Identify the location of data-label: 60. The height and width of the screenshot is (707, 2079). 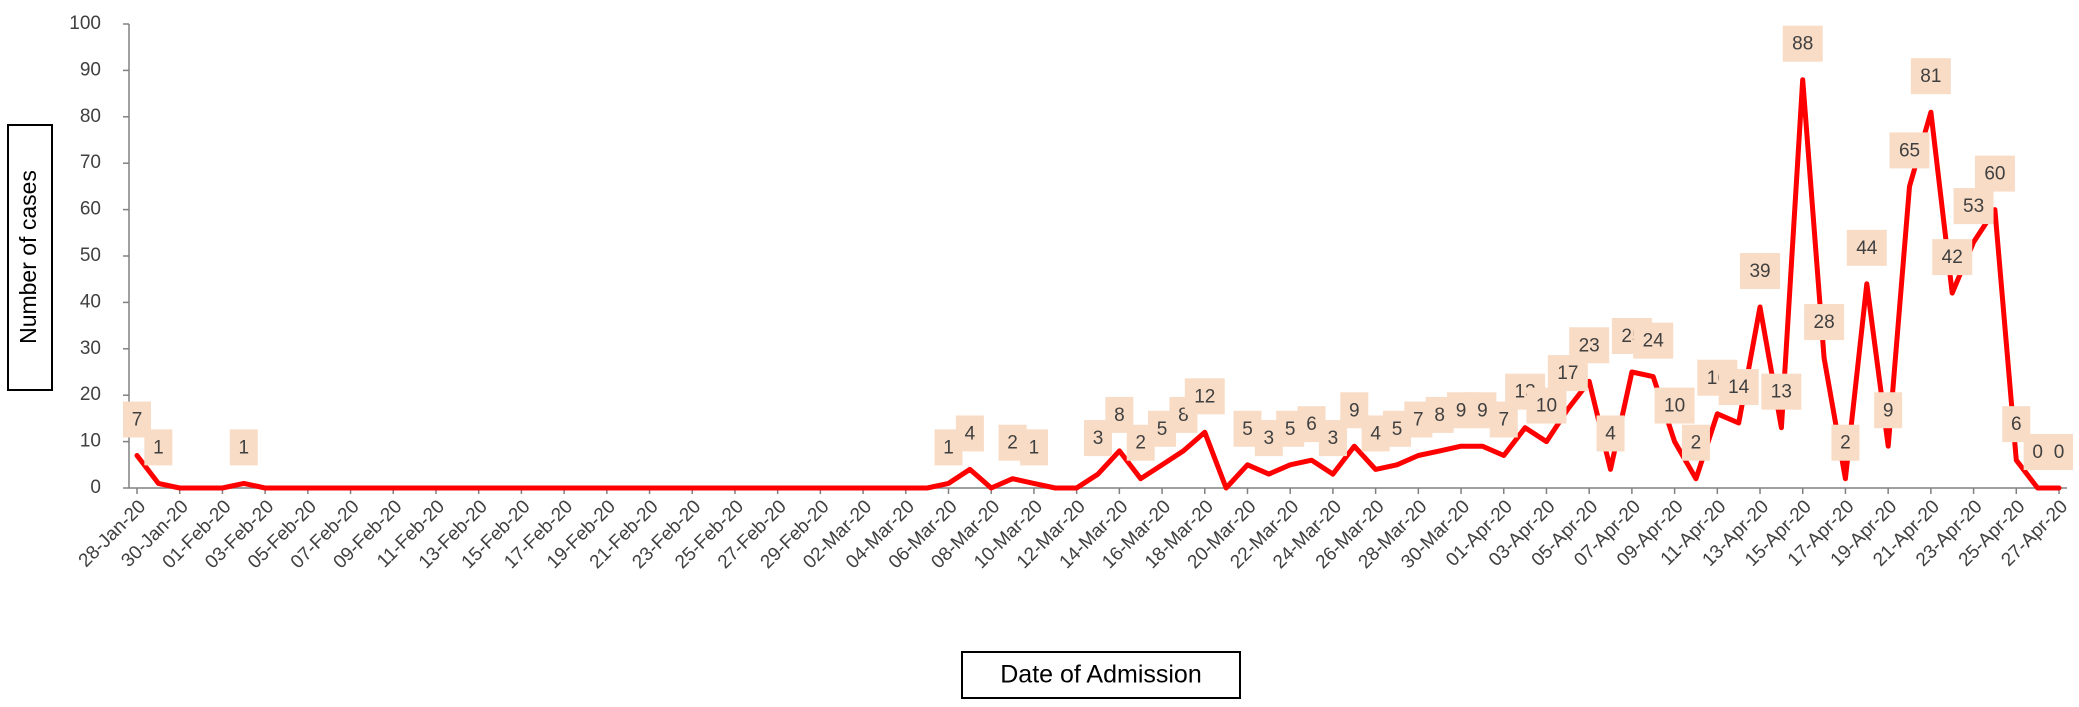
(1994, 173).